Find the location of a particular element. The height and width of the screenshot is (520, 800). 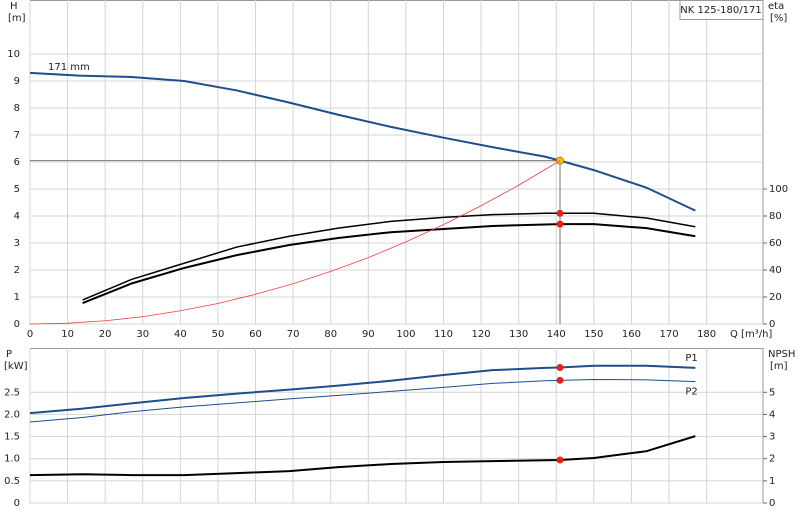

y2-tick-label: 2 is located at coordinates (772, 459).